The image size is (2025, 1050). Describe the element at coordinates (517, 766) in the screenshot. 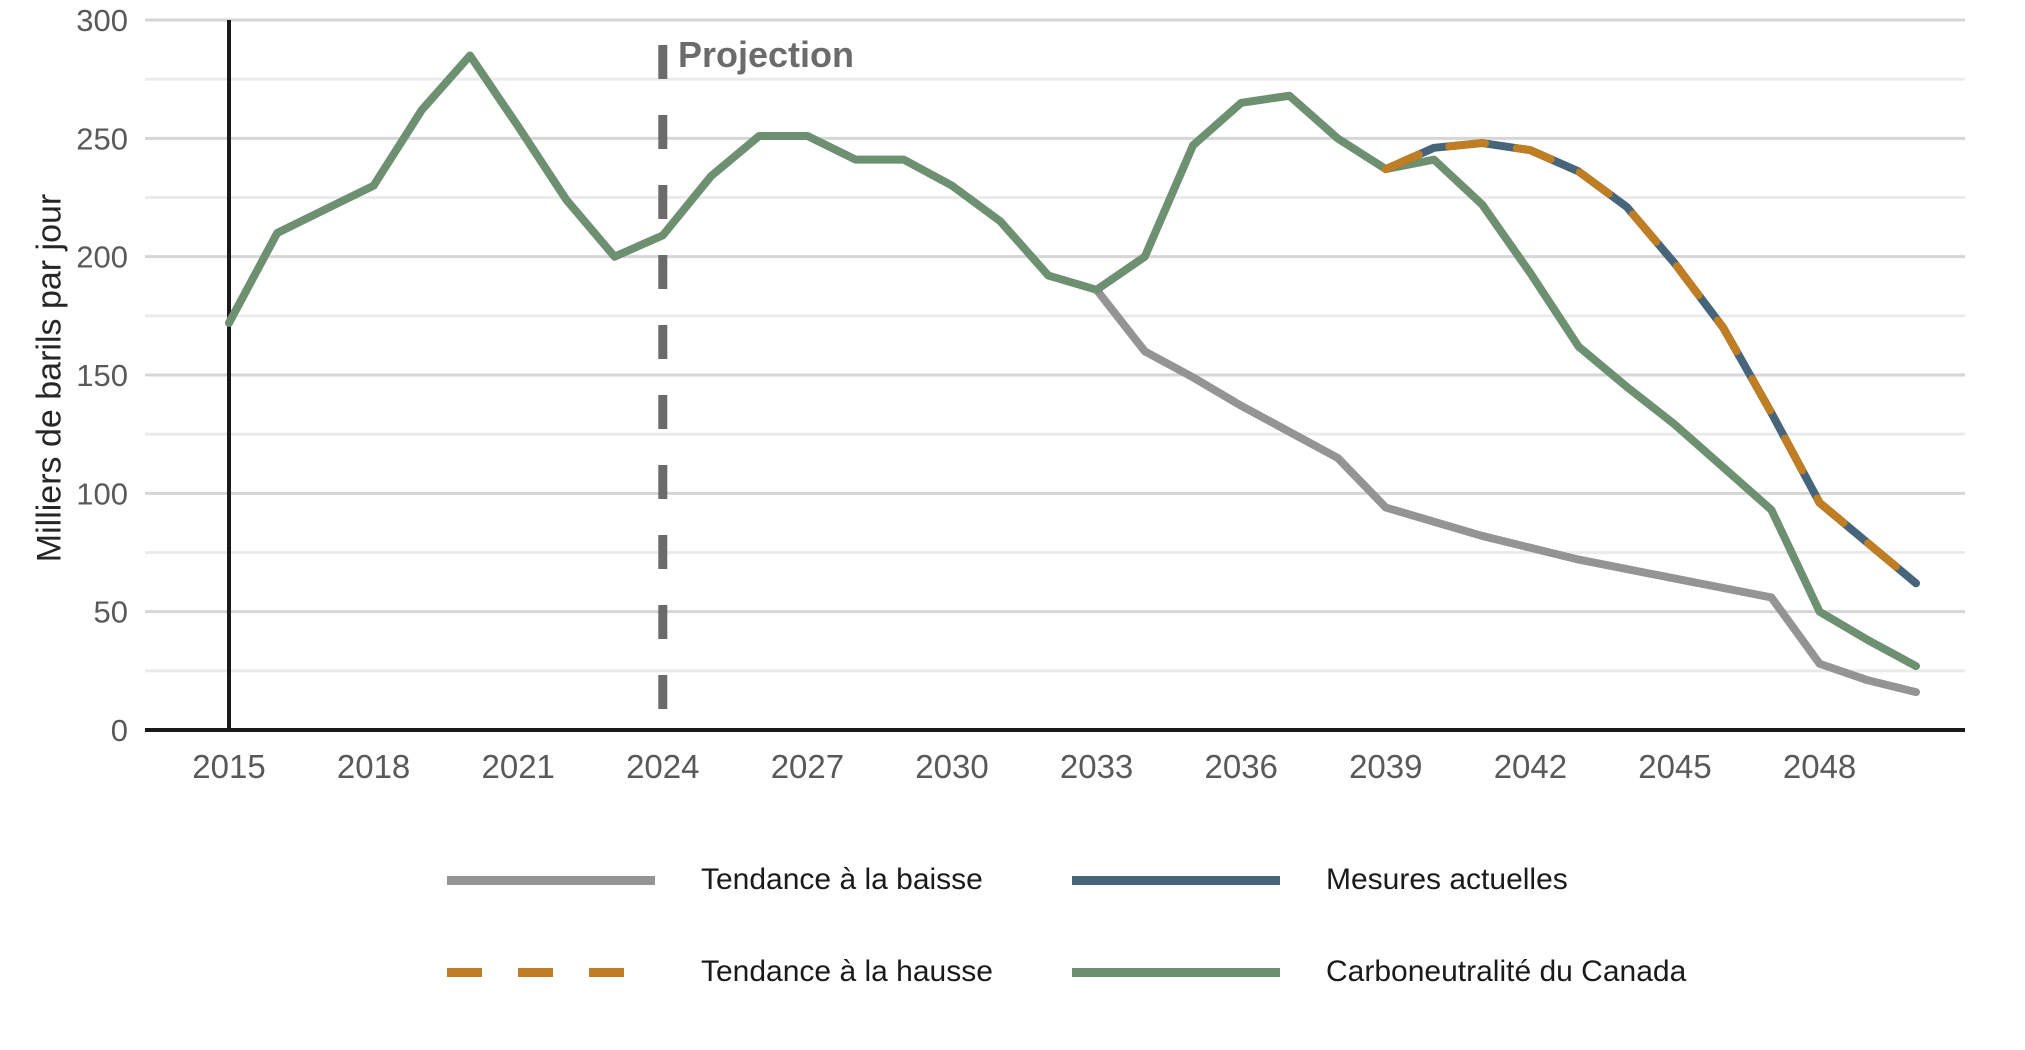

I see `x-tick-label: 2021` at that location.